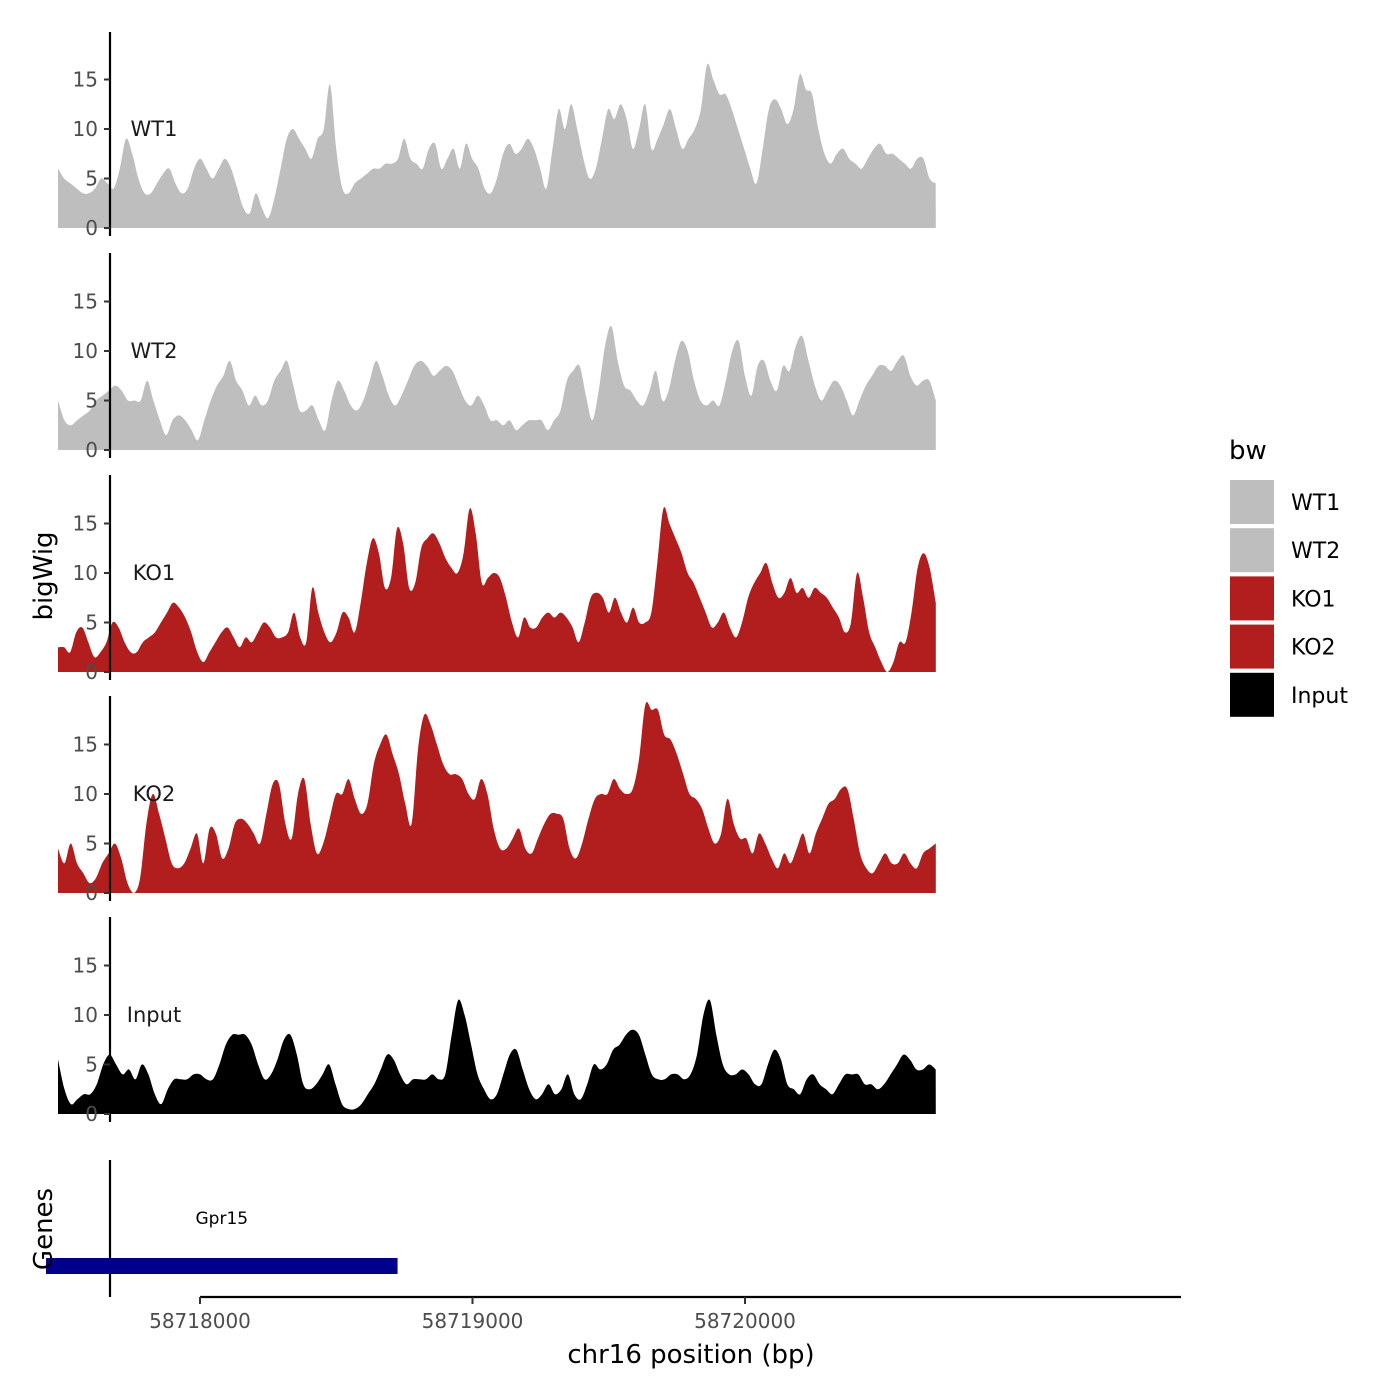 This screenshot has width=1400, height=1400. Describe the element at coordinates (497, 145) in the screenshot. I see `signal-area-wt1` at that location.